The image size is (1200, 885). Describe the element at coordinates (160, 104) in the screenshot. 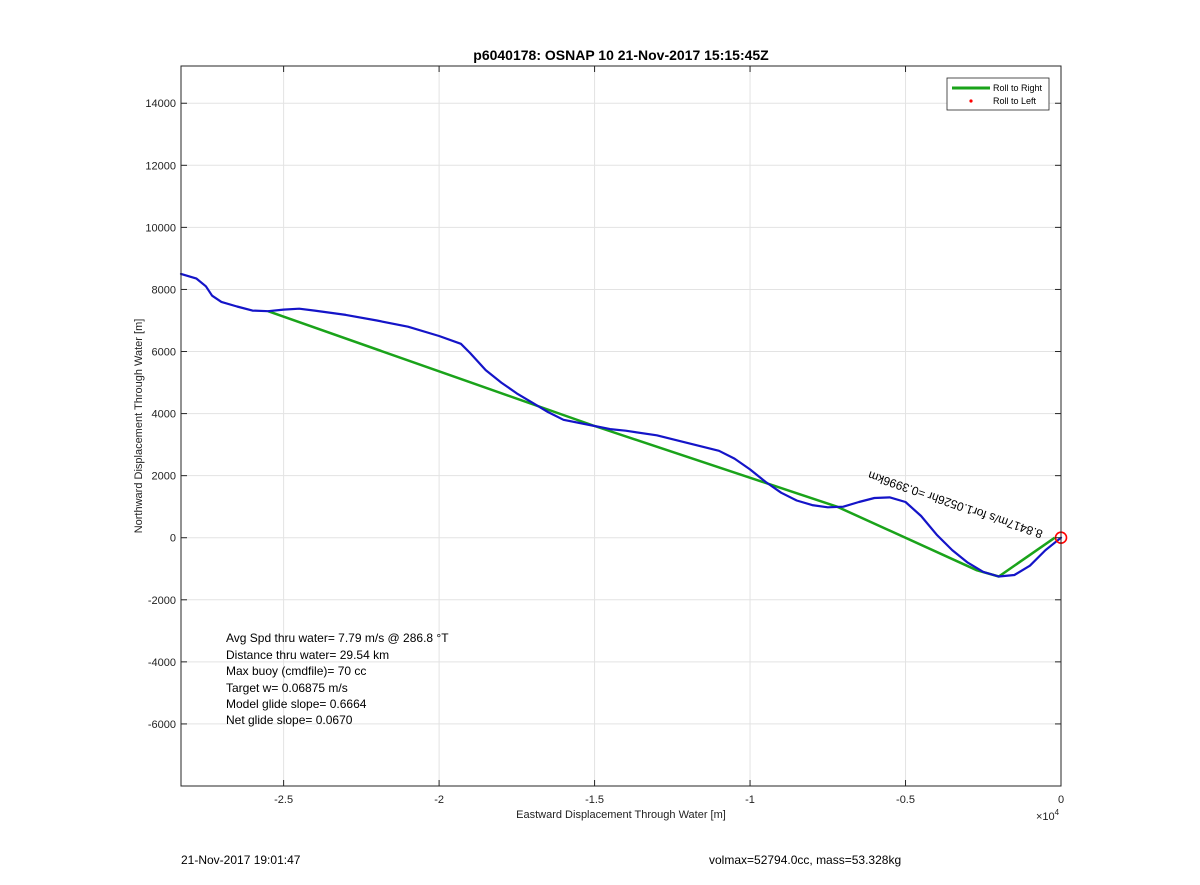

I see `y-tick-label: 14000` at that location.